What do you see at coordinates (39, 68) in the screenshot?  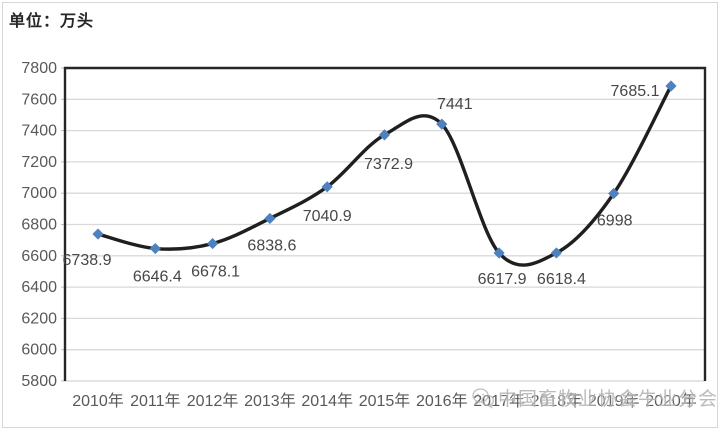 I see `y-tick-label: 7800` at bounding box center [39, 68].